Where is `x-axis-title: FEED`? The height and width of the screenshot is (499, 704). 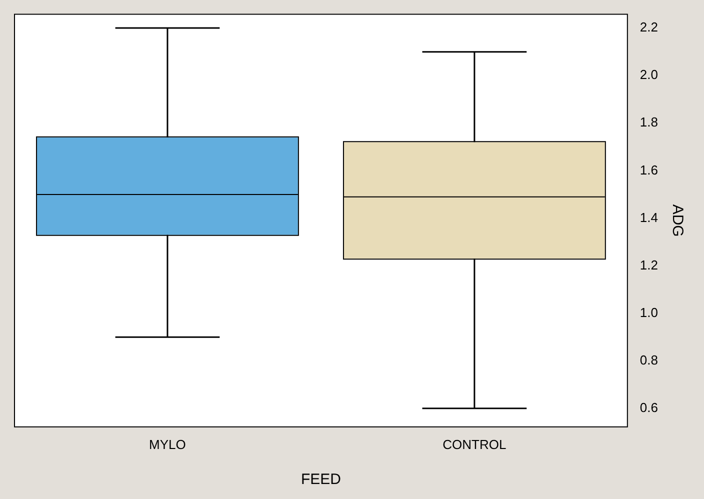
x-axis-title: FEED is located at coordinates (321, 479).